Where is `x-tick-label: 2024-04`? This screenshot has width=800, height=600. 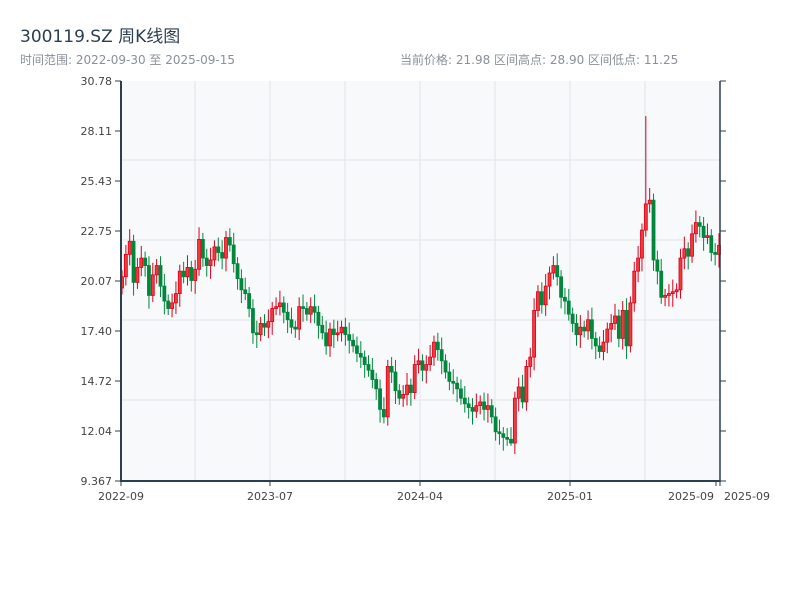
x-tick-label: 2024-04 is located at coordinates (420, 496).